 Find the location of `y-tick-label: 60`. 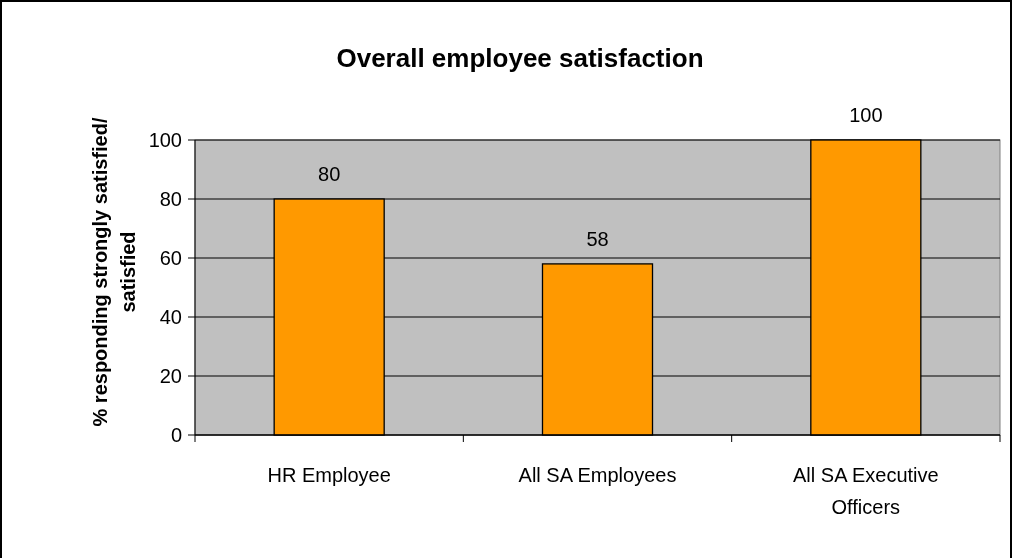

y-tick-label: 60 is located at coordinates (170, 258).